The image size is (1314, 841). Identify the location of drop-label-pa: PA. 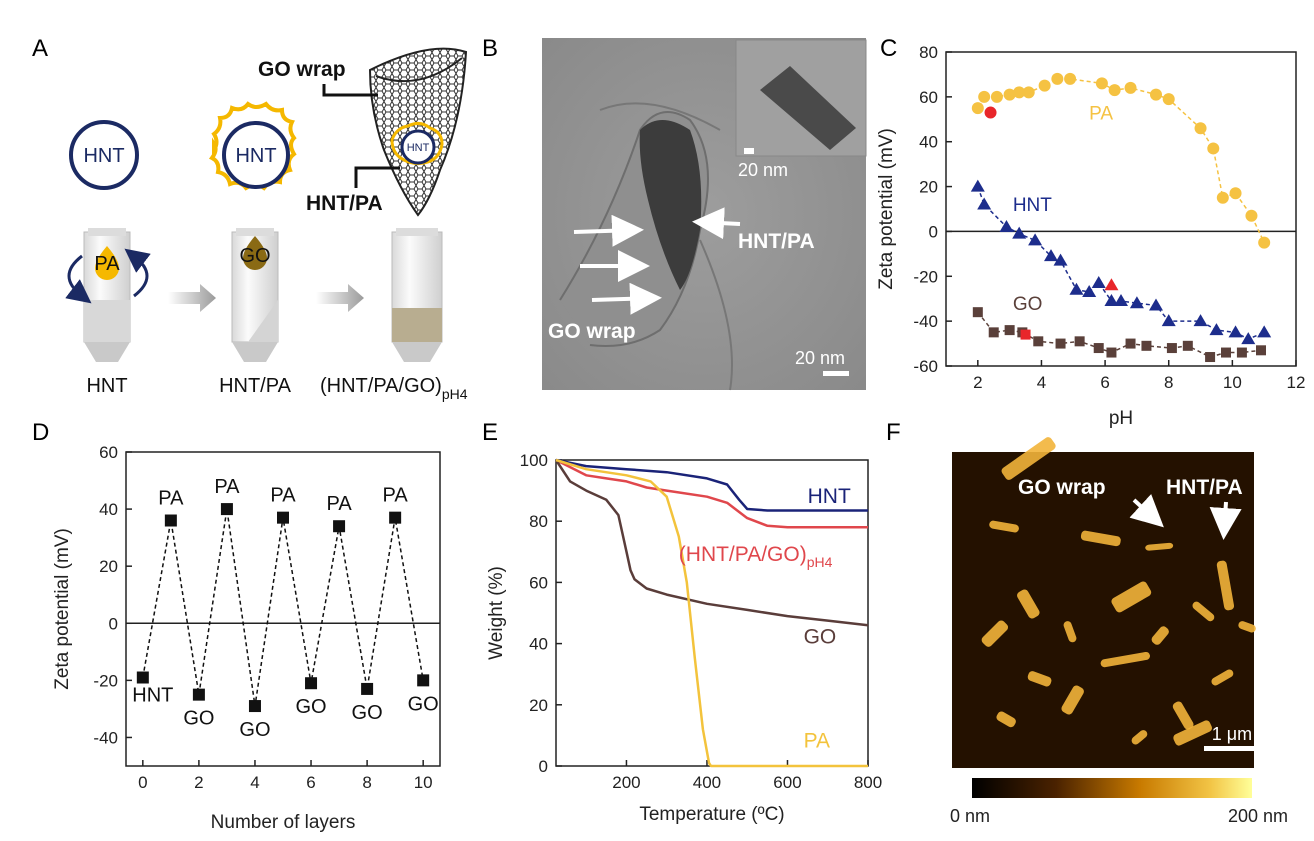
(107, 264).